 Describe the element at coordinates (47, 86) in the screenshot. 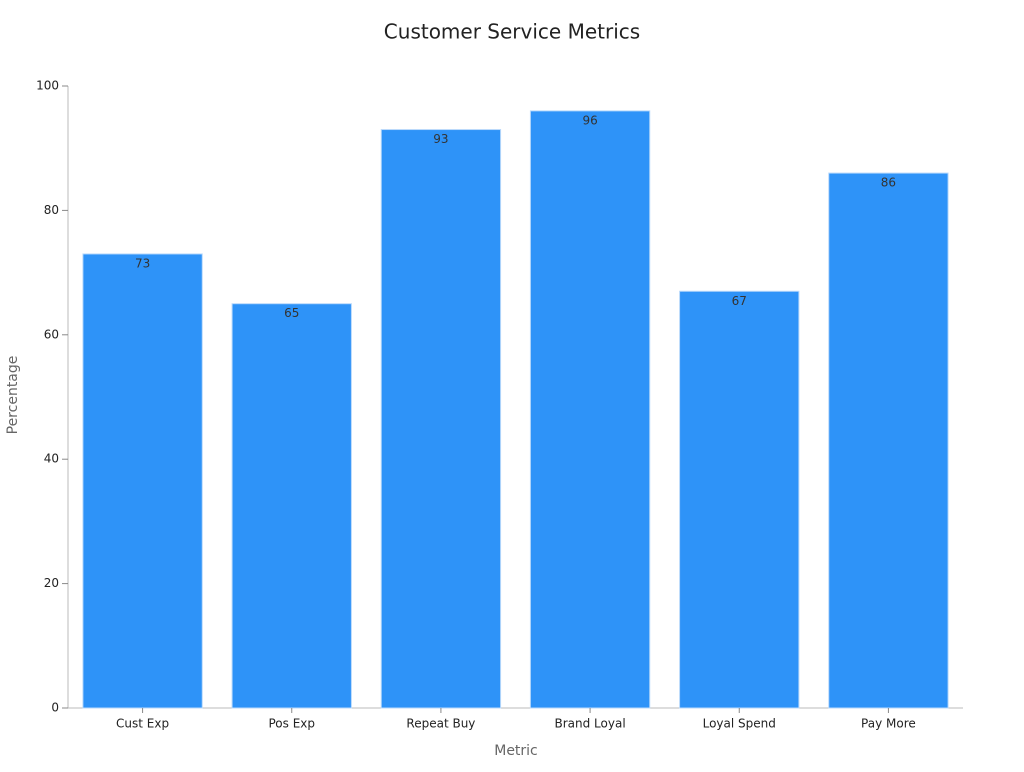

I see `y-tick-label: 100` at that location.